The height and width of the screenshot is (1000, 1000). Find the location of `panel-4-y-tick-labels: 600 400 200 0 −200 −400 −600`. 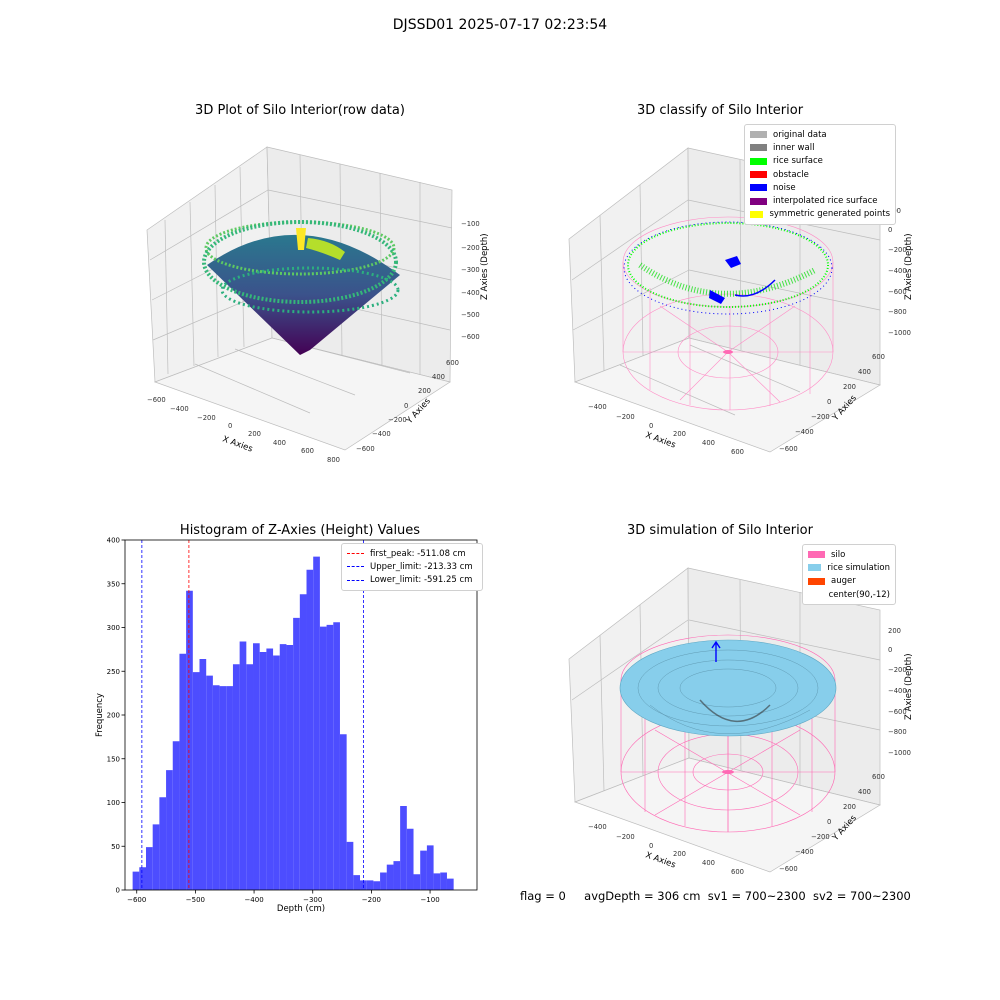

panel-4-y-tick-labels: 600 400 200 0 −200 −400 −600 is located at coordinates (832, 823).